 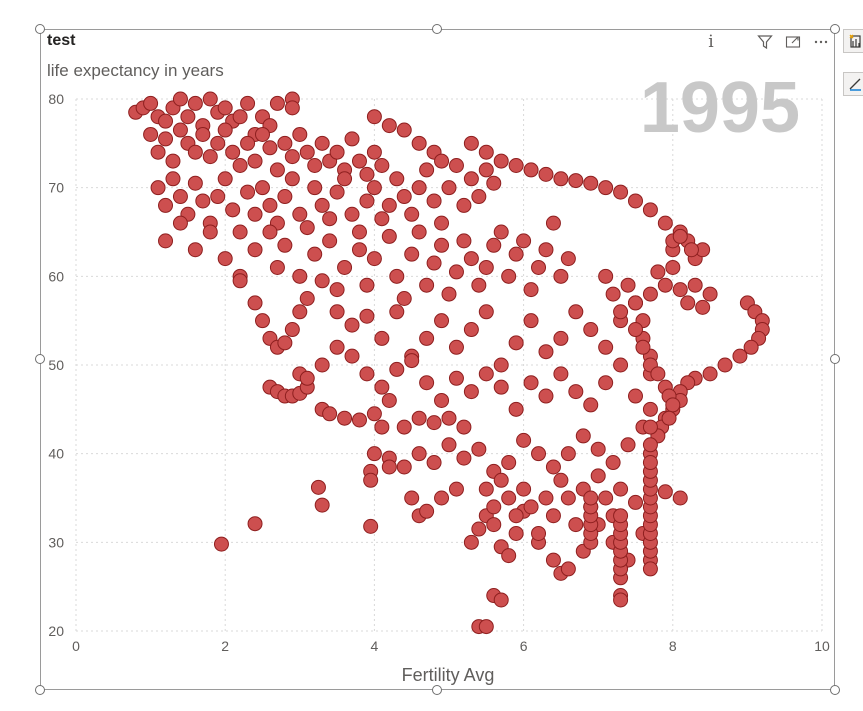 What do you see at coordinates (853, 84) in the screenshot?
I see `analytics-icon` at bounding box center [853, 84].